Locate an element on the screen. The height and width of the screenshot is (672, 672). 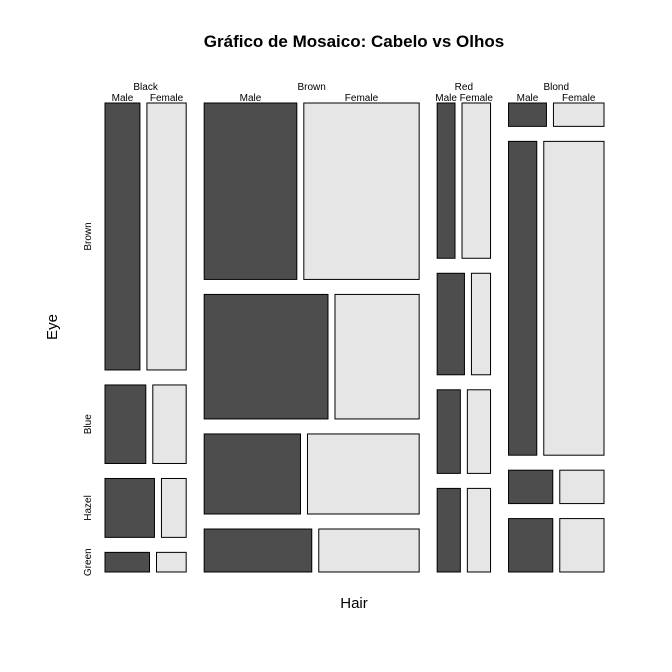
sex-label-black-male: Male is located at coordinates (123, 98).